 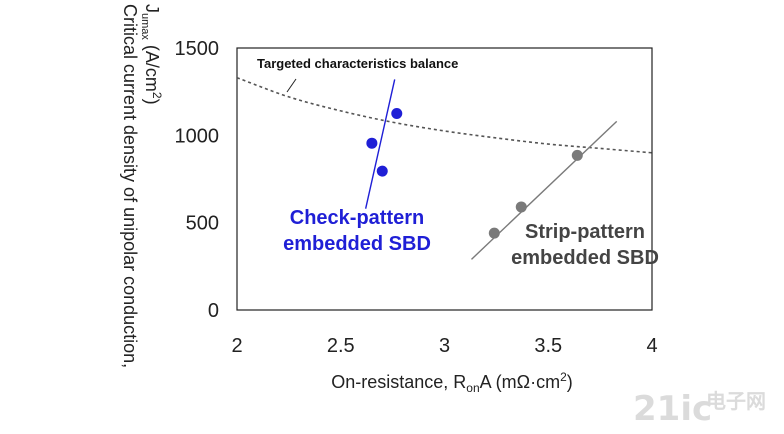 I want to click on check-annotation-line2: embedded SBD, so click(x=357, y=244).